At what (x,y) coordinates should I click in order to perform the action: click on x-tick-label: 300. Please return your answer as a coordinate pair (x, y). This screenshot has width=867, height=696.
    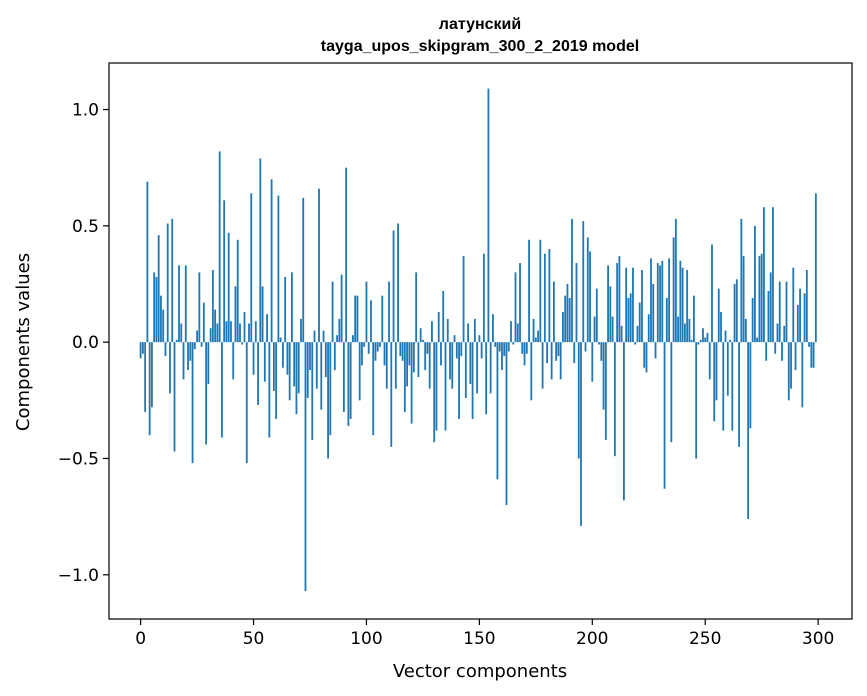
    Looking at the image, I should click on (818, 639).